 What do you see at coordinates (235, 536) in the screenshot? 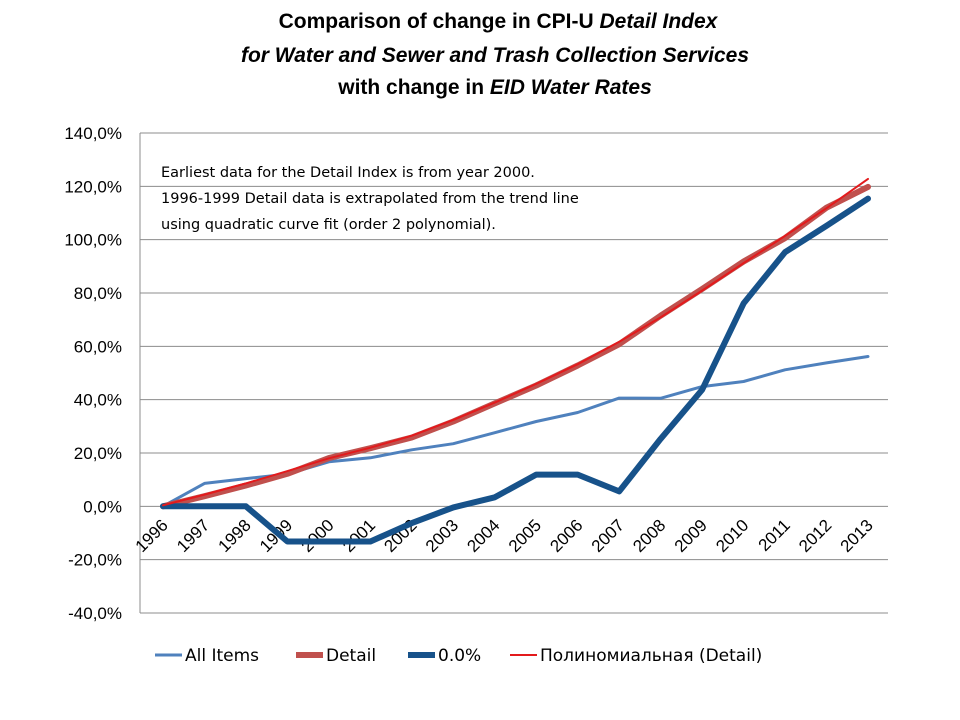
I see `x-tick-label: 1998` at bounding box center [235, 536].